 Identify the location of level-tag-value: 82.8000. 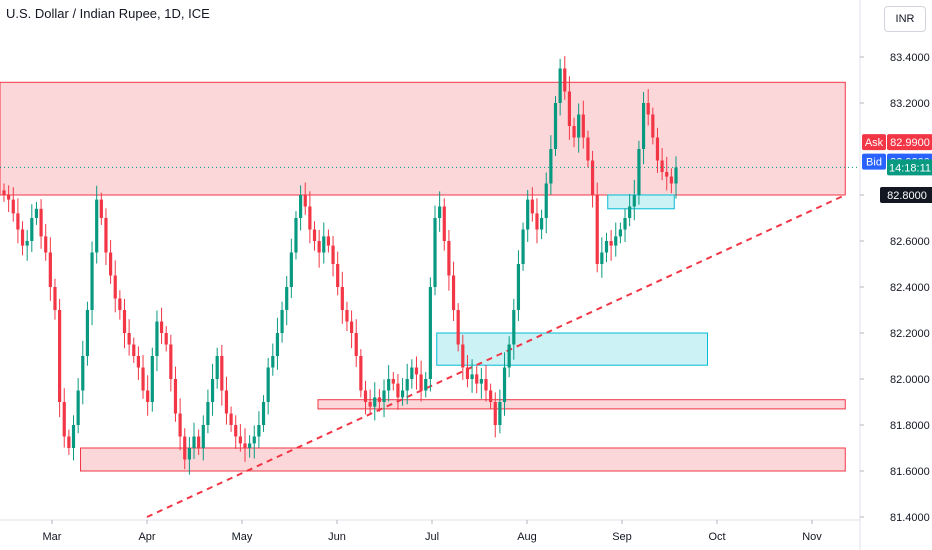
(907, 196).